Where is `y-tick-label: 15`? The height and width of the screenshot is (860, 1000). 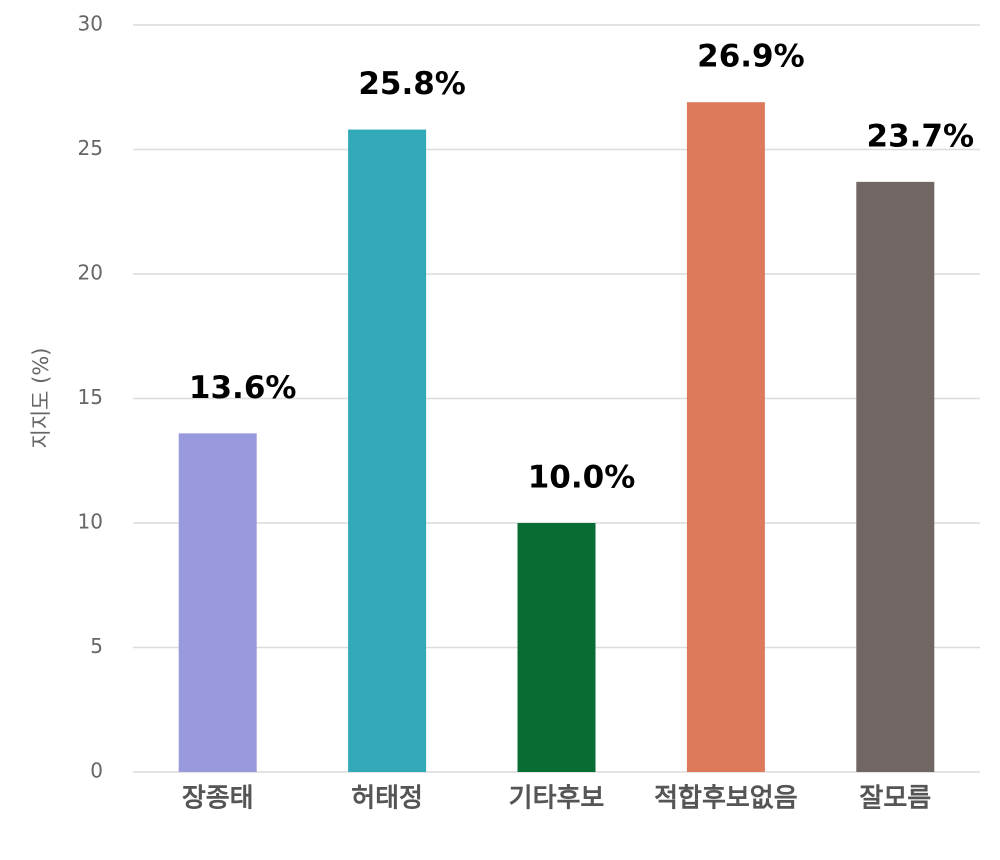 y-tick-label: 15 is located at coordinates (90, 397).